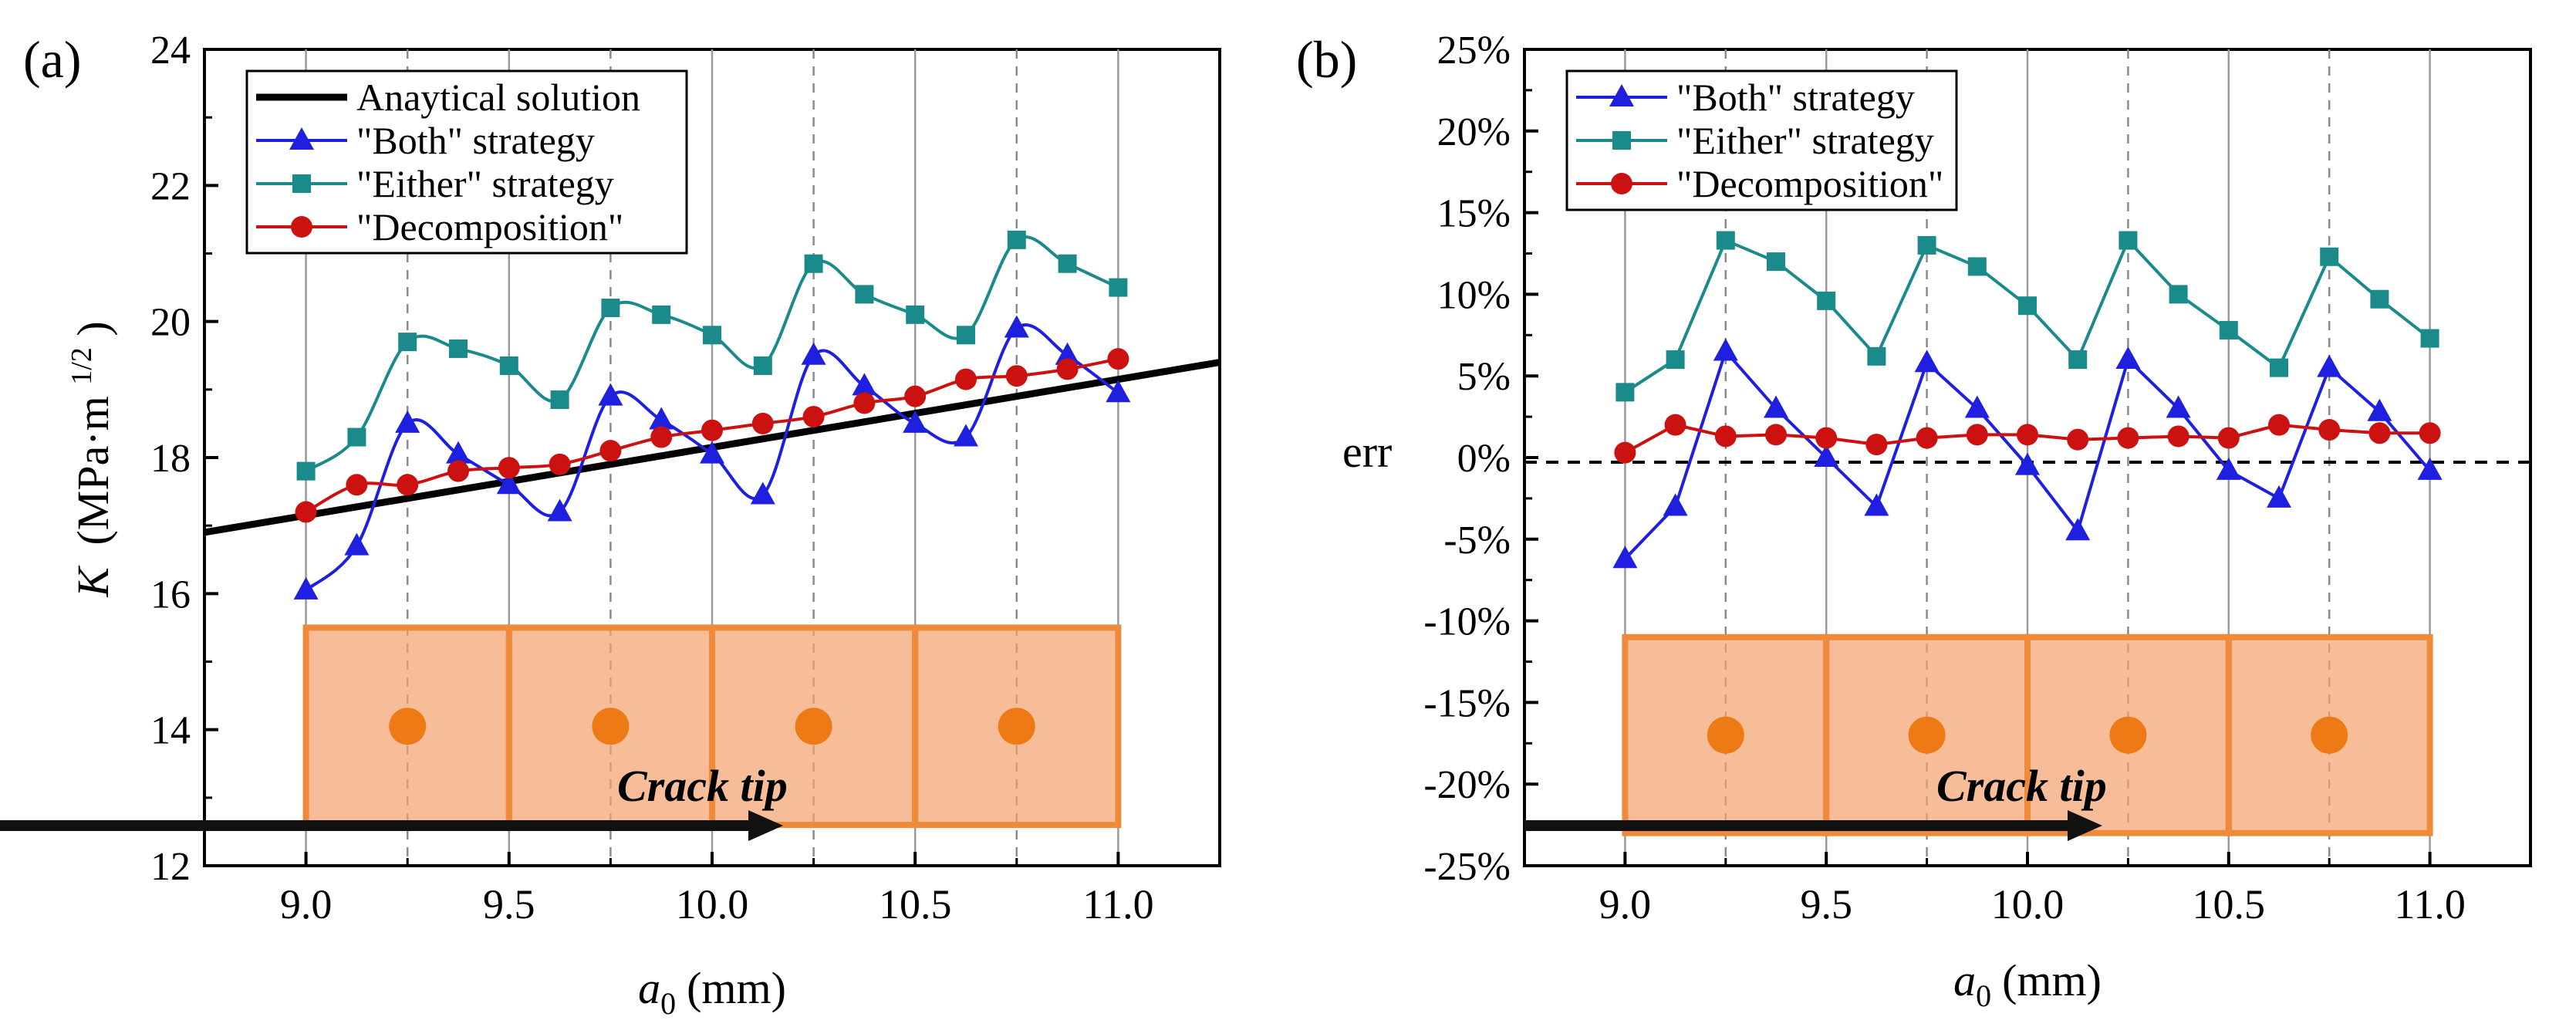 The height and width of the screenshot is (1027, 2576). I want to click on y-tick-label: 15%, so click(1474, 214).